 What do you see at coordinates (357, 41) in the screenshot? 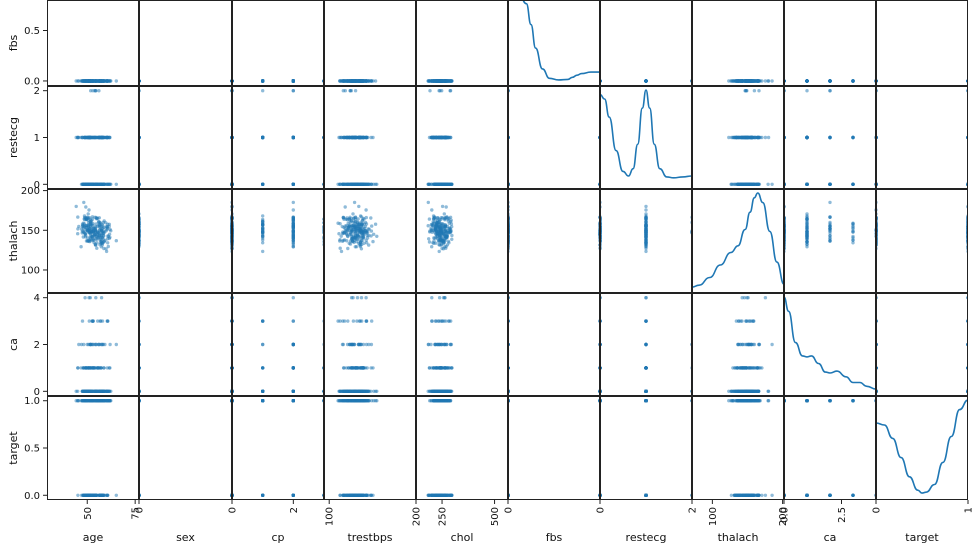
I see `scatter-panel-fbs-vs-trestbps` at bounding box center [357, 41].